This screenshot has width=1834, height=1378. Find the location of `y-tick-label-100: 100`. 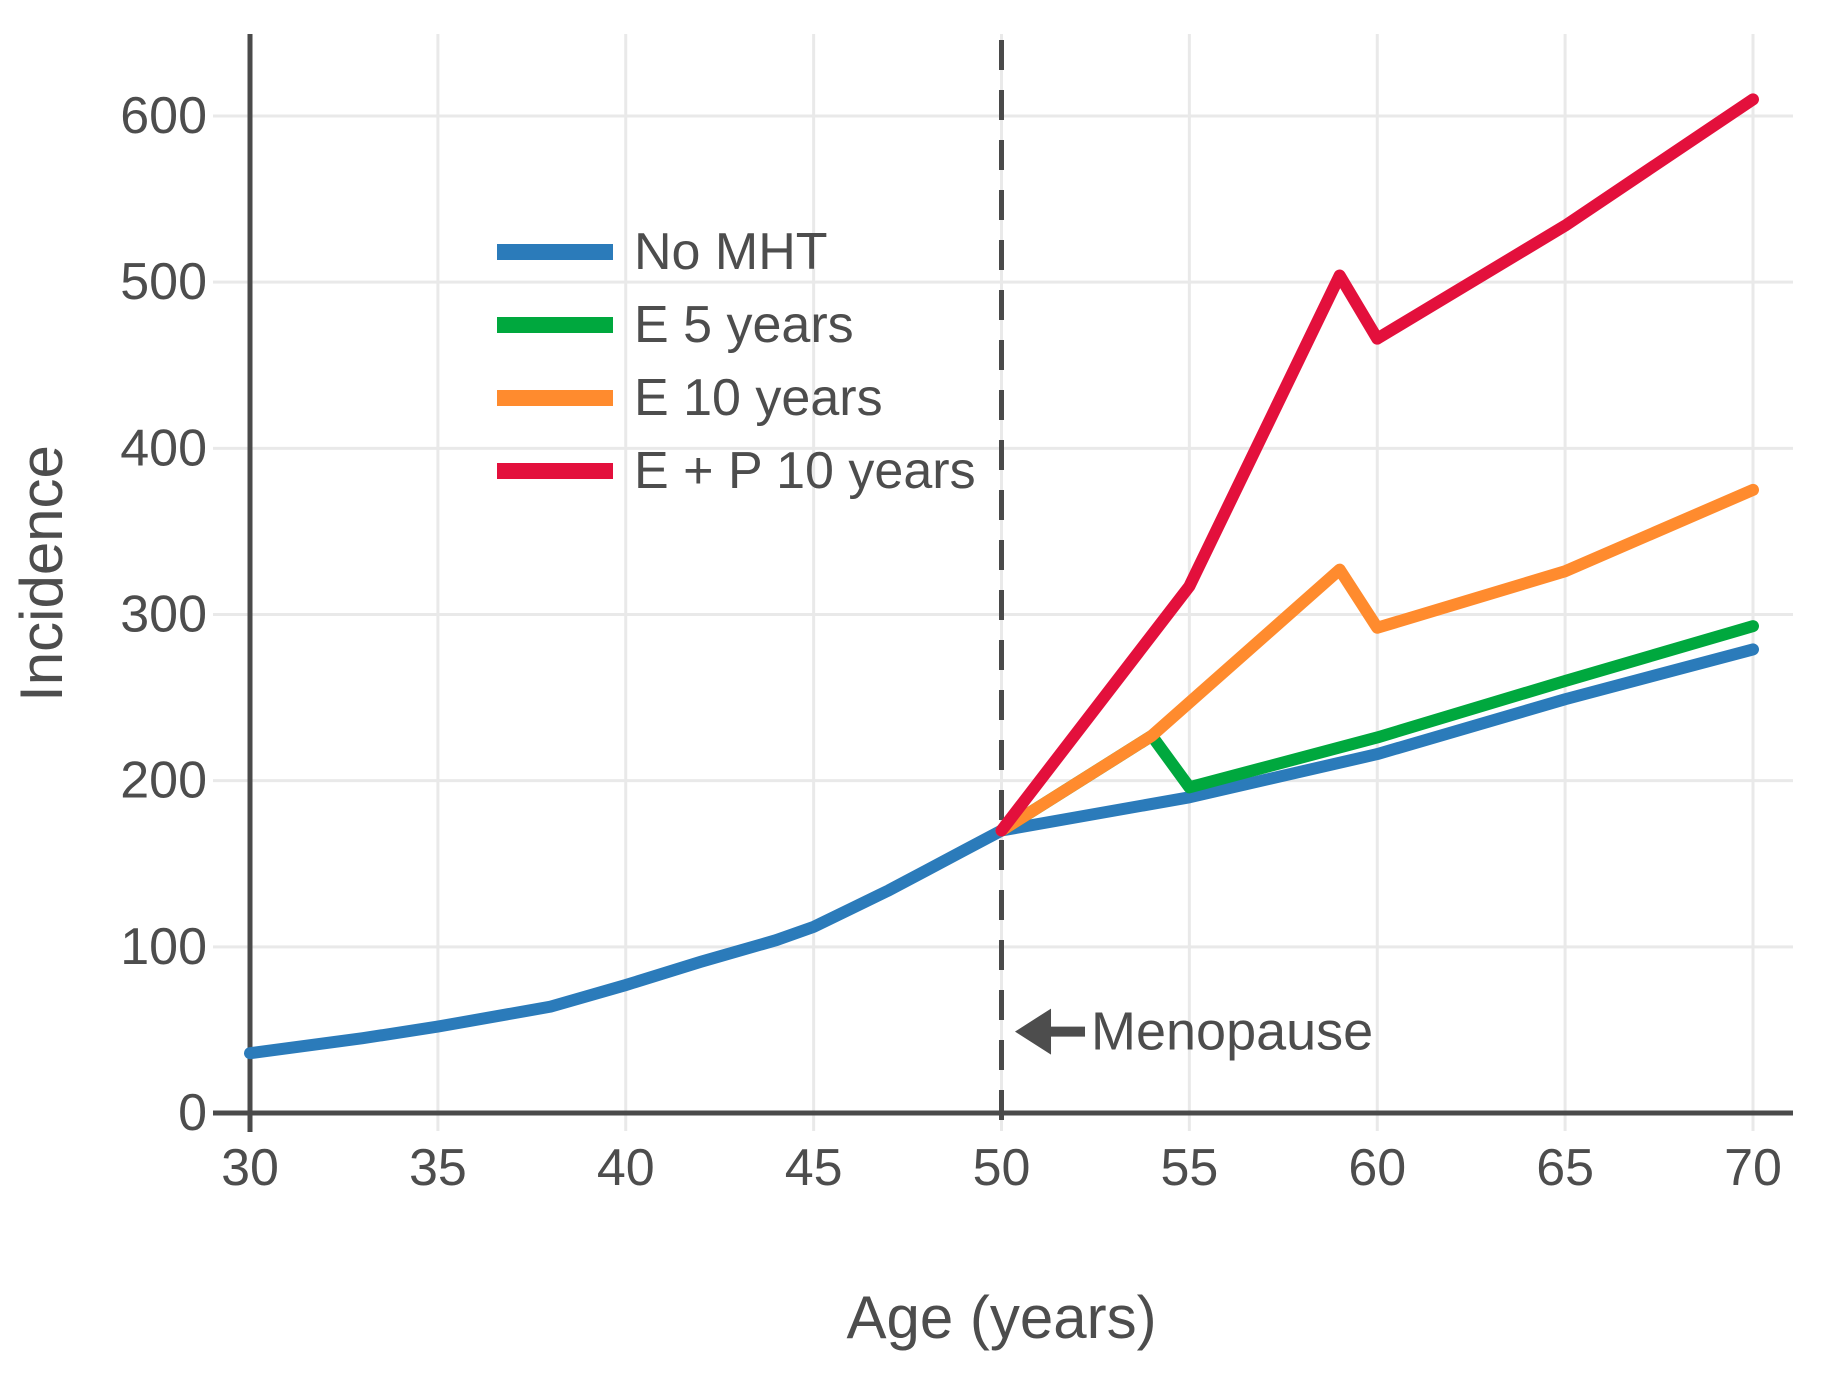

y-tick-label-100: 100 is located at coordinates (163, 947).